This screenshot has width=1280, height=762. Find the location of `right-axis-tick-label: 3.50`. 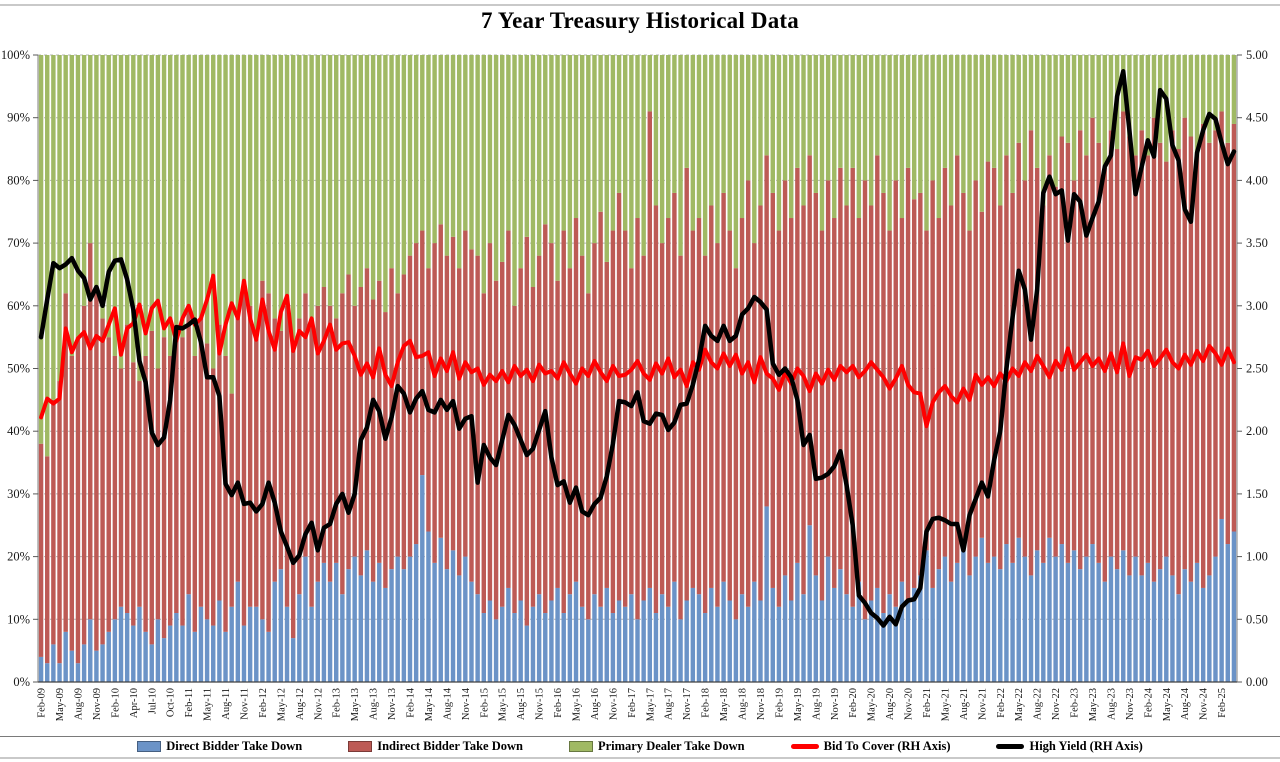

right-axis-tick-label: 3.50 is located at coordinates (1257, 243).